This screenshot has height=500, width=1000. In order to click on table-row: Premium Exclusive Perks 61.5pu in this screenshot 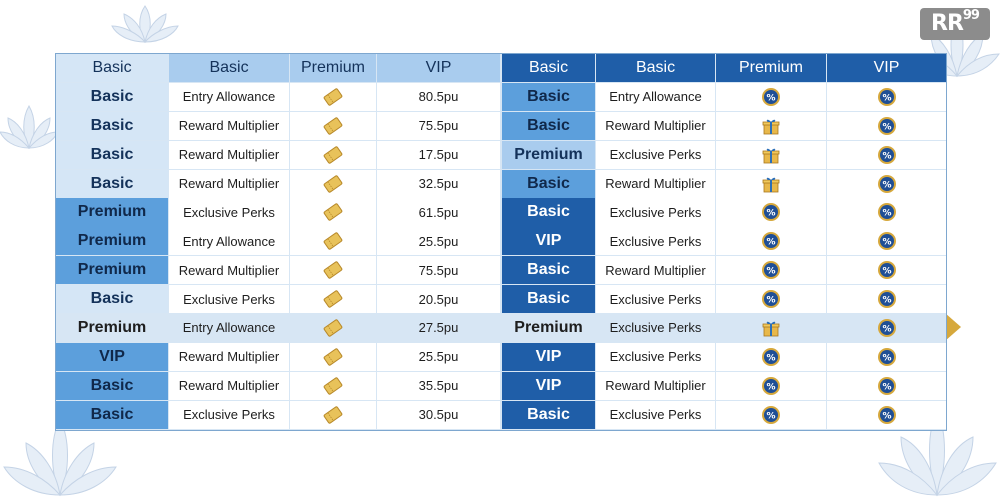, I will do `click(278, 212)`.